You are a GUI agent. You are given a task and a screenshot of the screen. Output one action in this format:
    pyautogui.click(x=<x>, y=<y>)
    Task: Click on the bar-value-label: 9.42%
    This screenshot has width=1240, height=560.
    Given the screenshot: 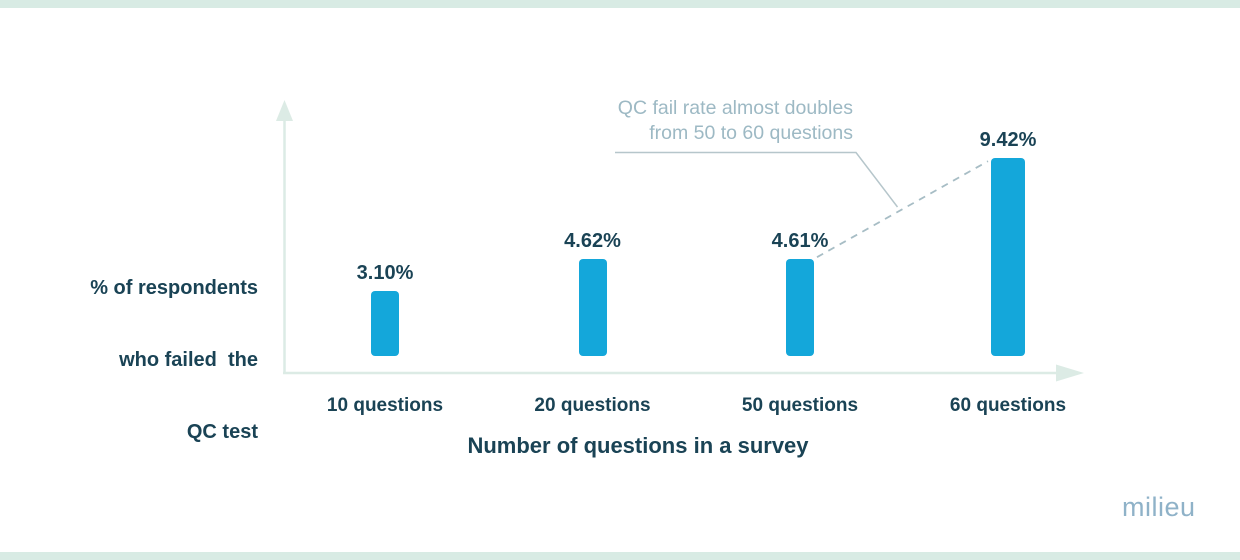 What is the action you would take?
    pyautogui.click(x=1008, y=140)
    